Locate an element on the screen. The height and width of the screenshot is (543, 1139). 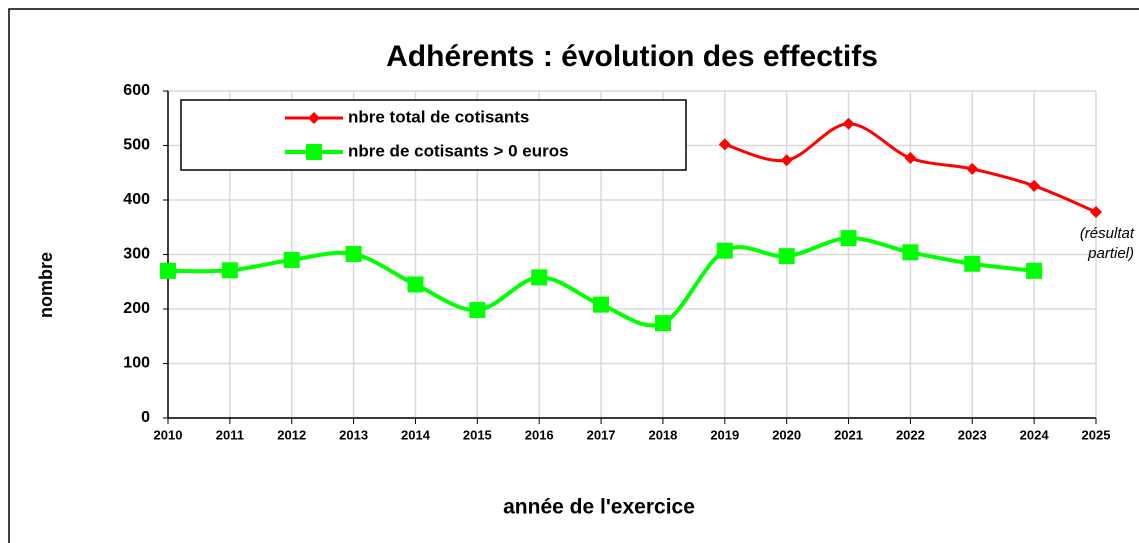
y-tick-label: 0 is located at coordinates (145, 417).